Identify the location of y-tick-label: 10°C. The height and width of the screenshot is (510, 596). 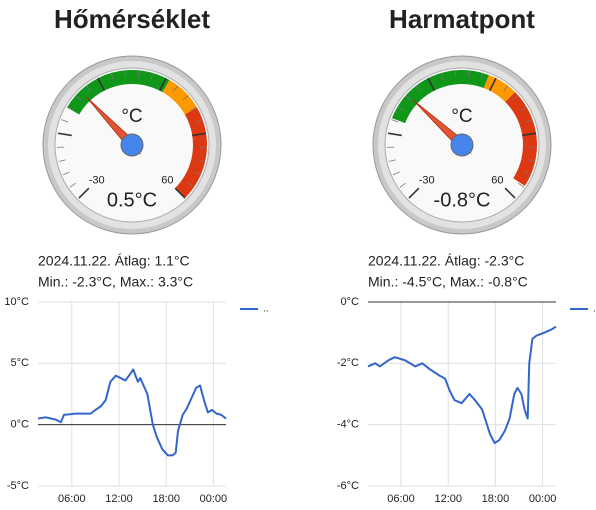
(16, 302).